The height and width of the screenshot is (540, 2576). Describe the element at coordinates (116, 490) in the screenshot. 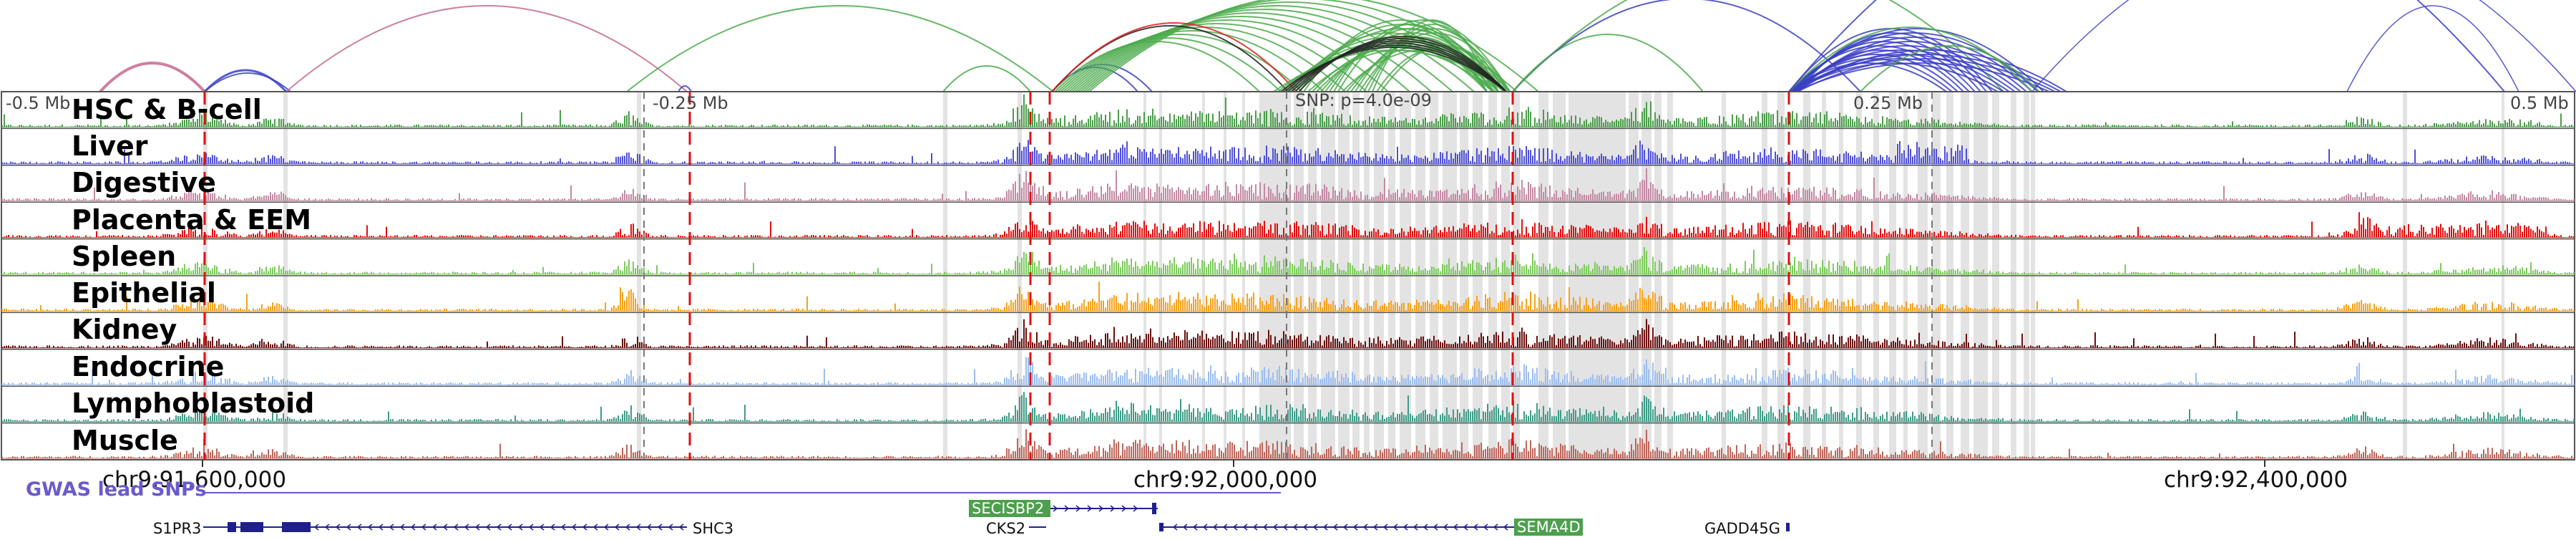

I see `gwas-track-label: GWAS lead SNPs` at that location.